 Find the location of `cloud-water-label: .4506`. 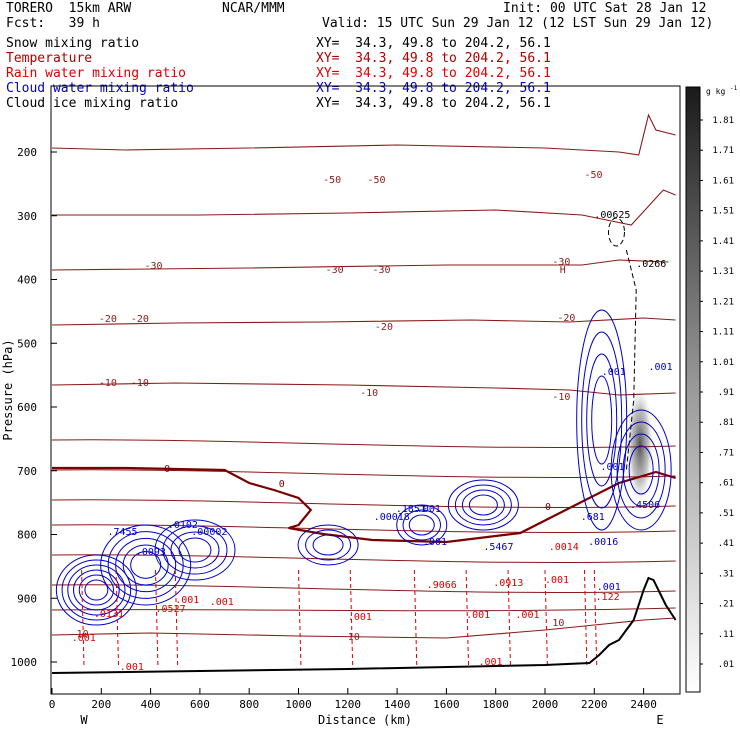

cloud-water-label: .4506 is located at coordinates (645, 505).